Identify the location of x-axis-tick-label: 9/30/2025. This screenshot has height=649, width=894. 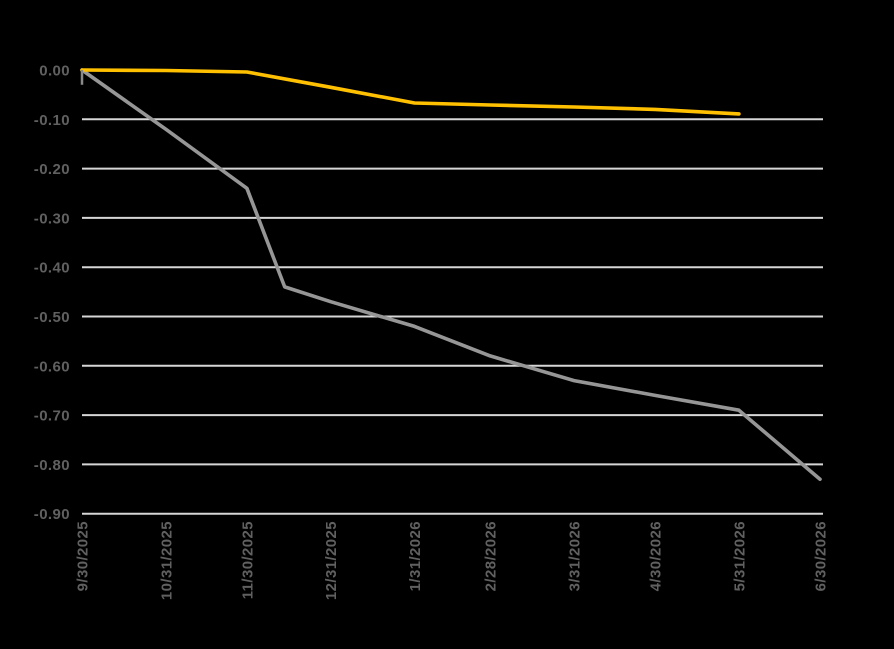
(83, 556).